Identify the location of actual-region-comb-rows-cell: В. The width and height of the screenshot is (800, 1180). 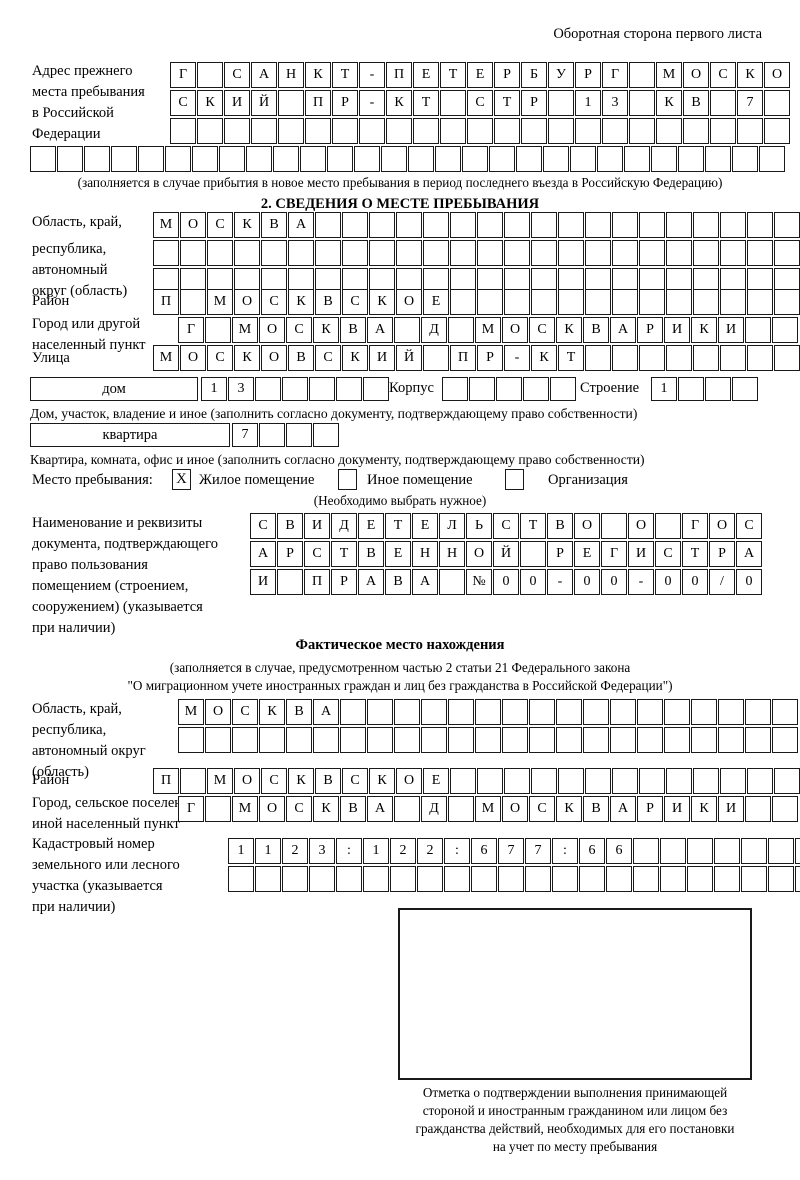
(299, 712).